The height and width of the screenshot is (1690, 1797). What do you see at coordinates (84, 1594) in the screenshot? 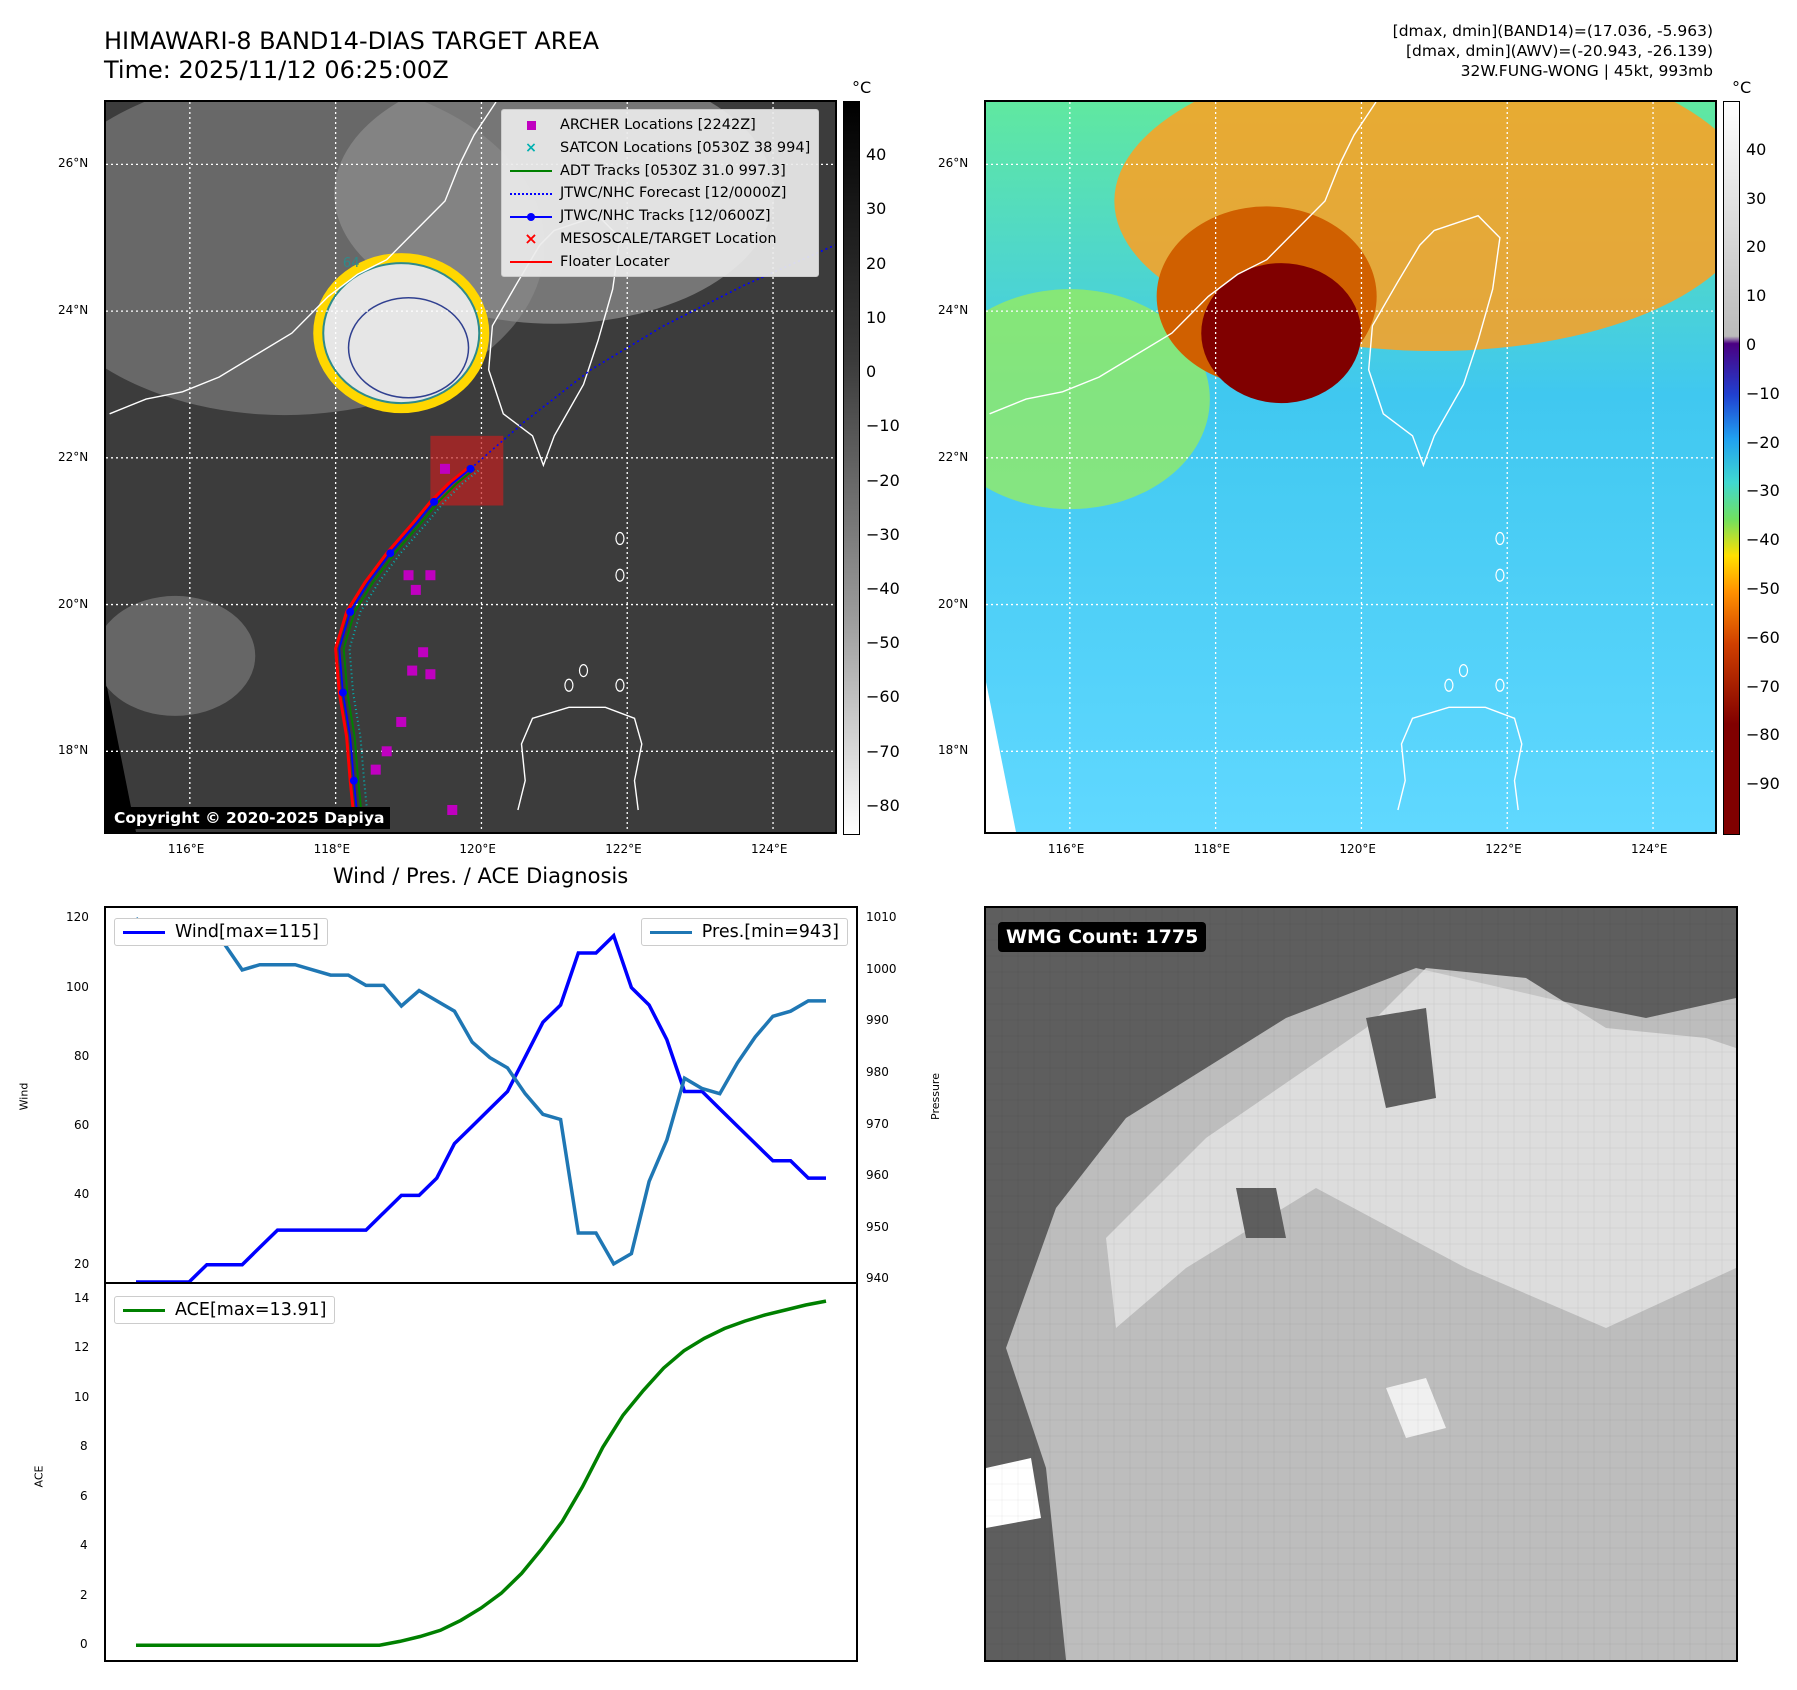
I see `ace-tick-label: 2` at bounding box center [84, 1594].